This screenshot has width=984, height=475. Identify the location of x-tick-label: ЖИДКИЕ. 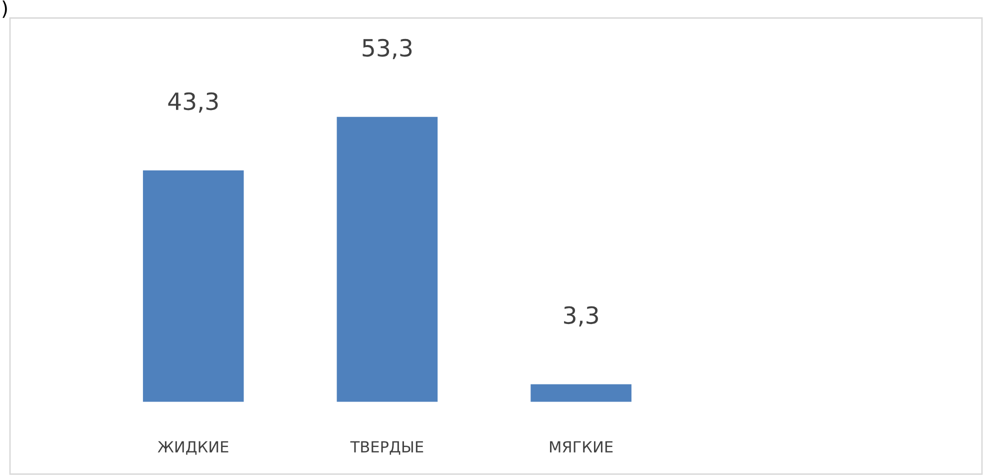
(193, 448).